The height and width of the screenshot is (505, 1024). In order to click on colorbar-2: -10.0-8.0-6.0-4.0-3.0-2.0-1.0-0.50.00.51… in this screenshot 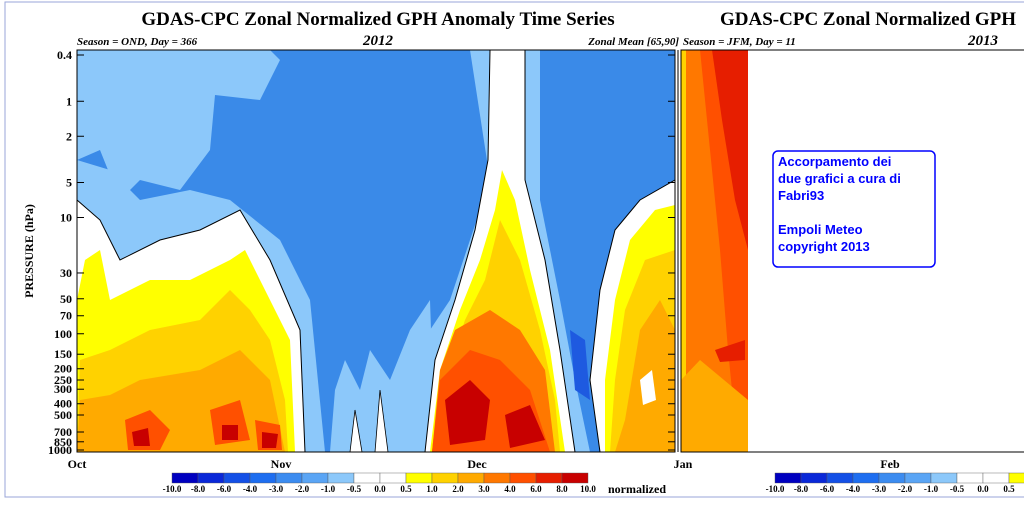, I will do `click(895, 483)`.